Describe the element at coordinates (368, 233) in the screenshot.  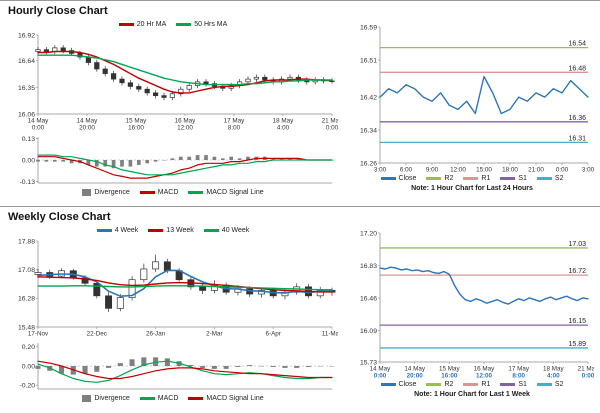
I see `svg-text: 17.20` at that location.